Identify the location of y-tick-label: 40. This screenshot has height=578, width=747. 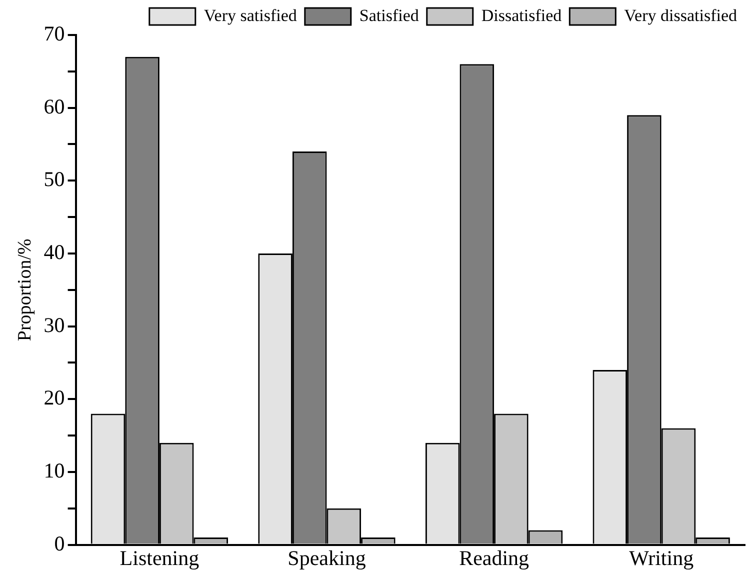
(54, 252).